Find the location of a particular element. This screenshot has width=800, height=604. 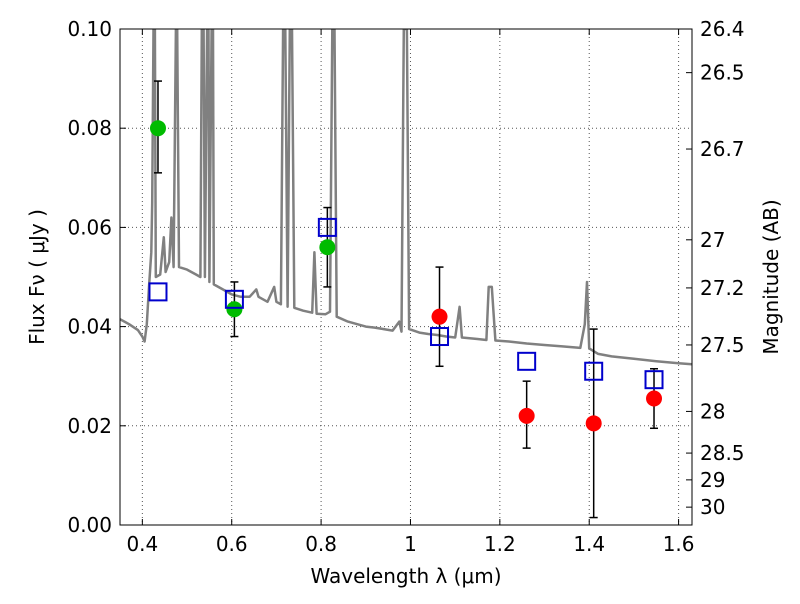

x-tick-label: 0.4 is located at coordinates (142, 544).